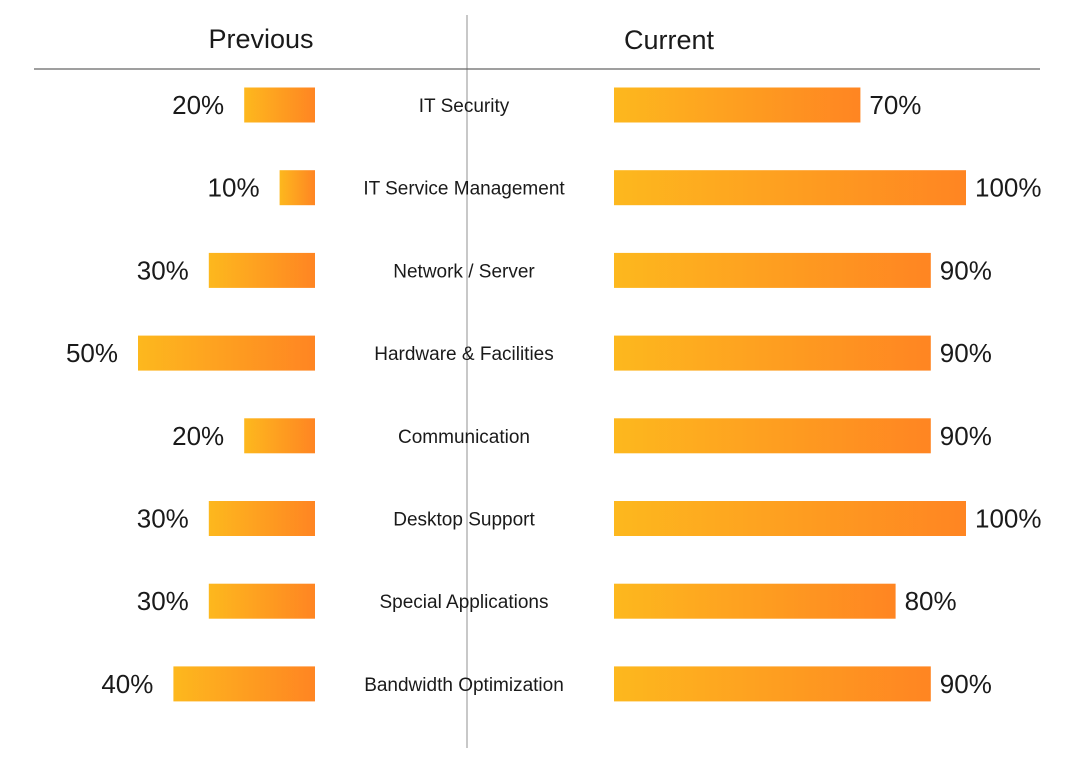 Image resolution: width=1083 pixels, height=780 pixels. Describe the element at coordinates (464, 106) in the screenshot. I see `category-label: IT Security` at that location.